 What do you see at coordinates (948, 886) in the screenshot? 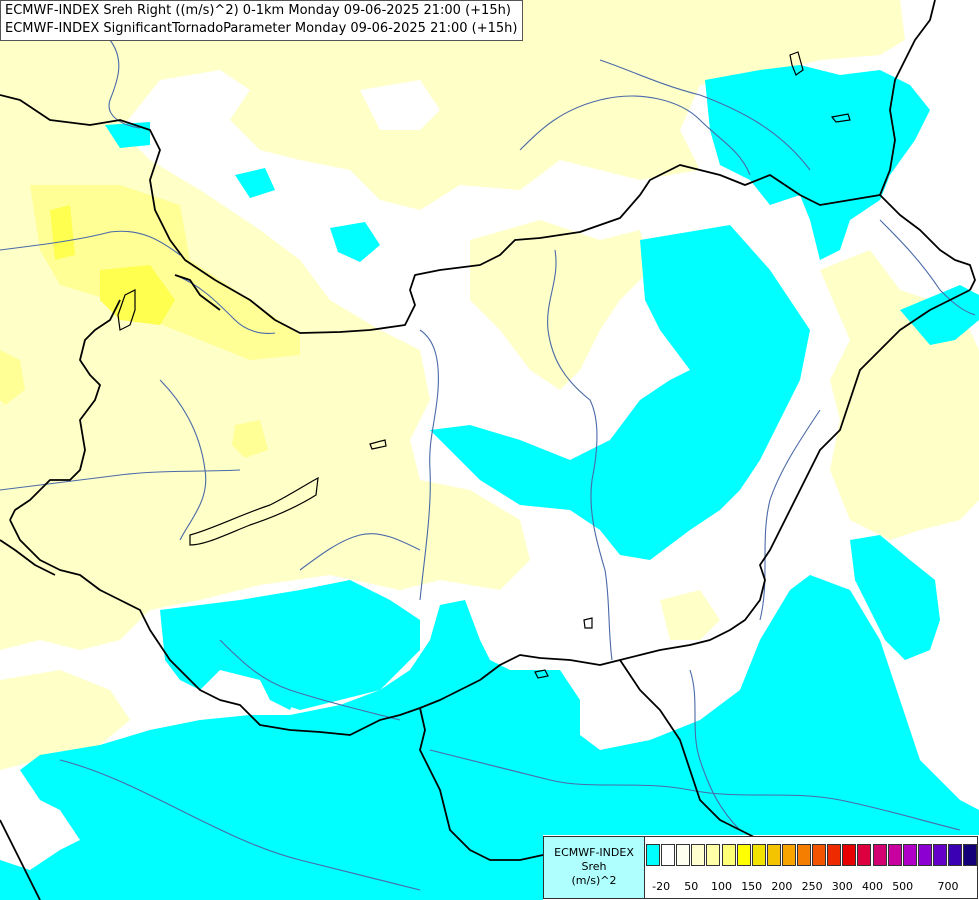
I see `legend-tick-label: 700` at bounding box center [948, 886].